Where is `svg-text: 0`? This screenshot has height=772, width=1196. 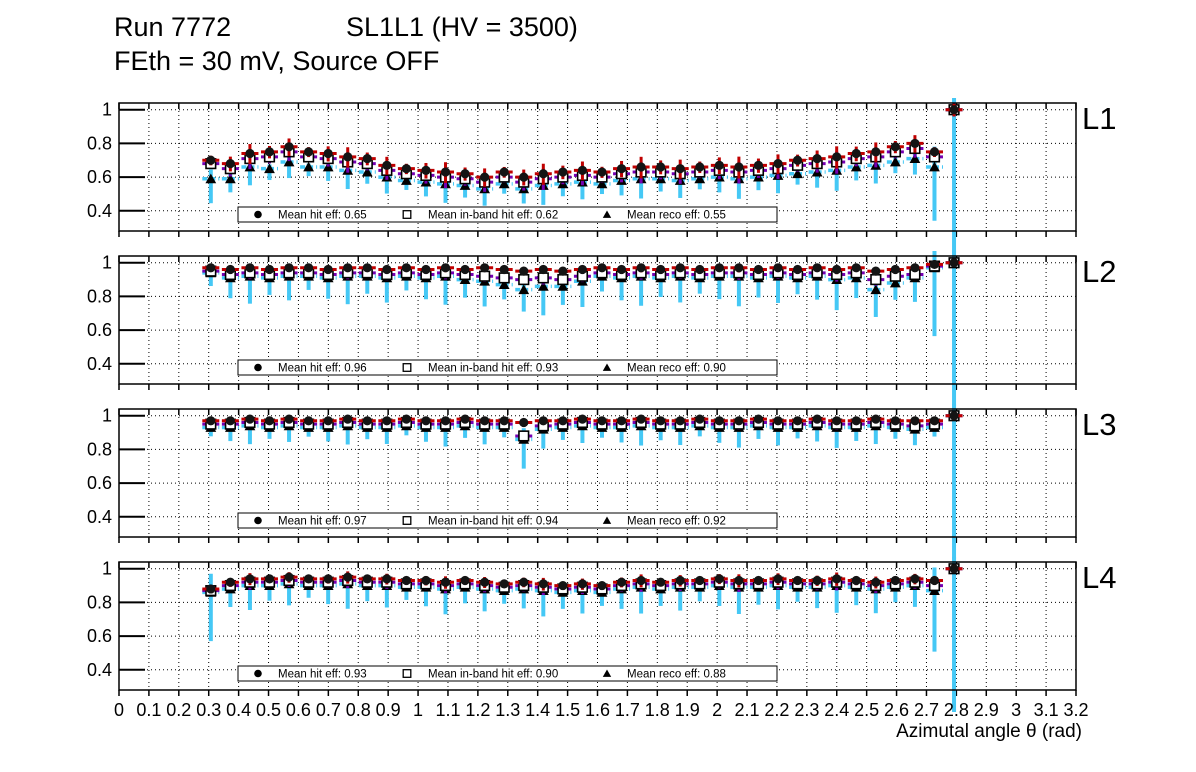
svg-text: 0 is located at coordinates (119, 710).